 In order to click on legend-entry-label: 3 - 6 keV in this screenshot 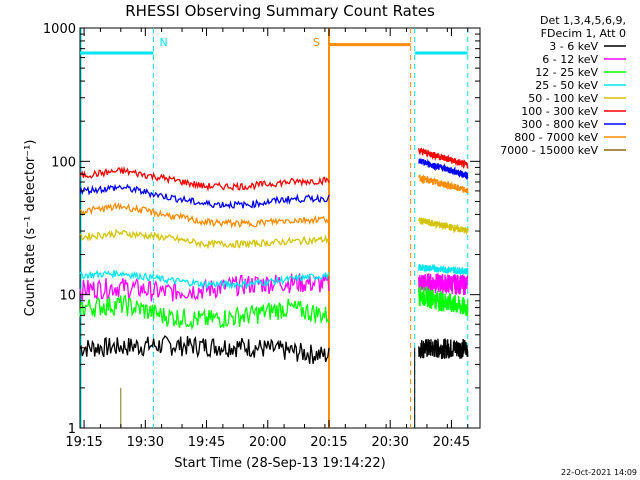, I will do `click(573, 46)`.